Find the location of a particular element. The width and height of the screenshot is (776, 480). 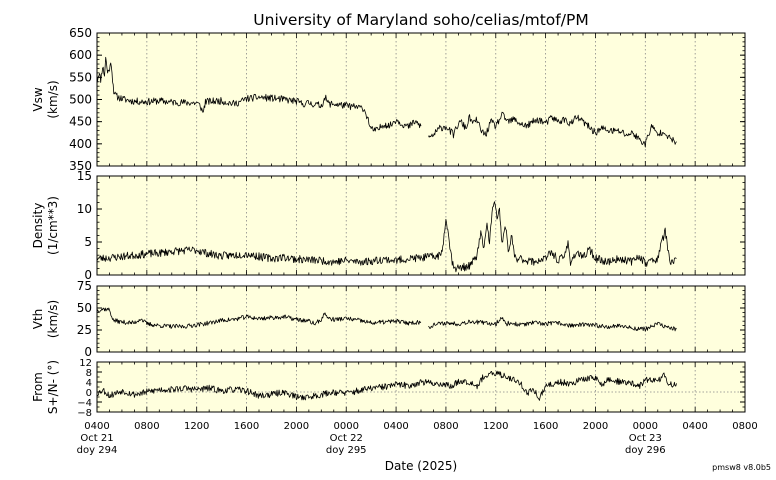

x-axis-label: Date (2025) is located at coordinates (421, 466).